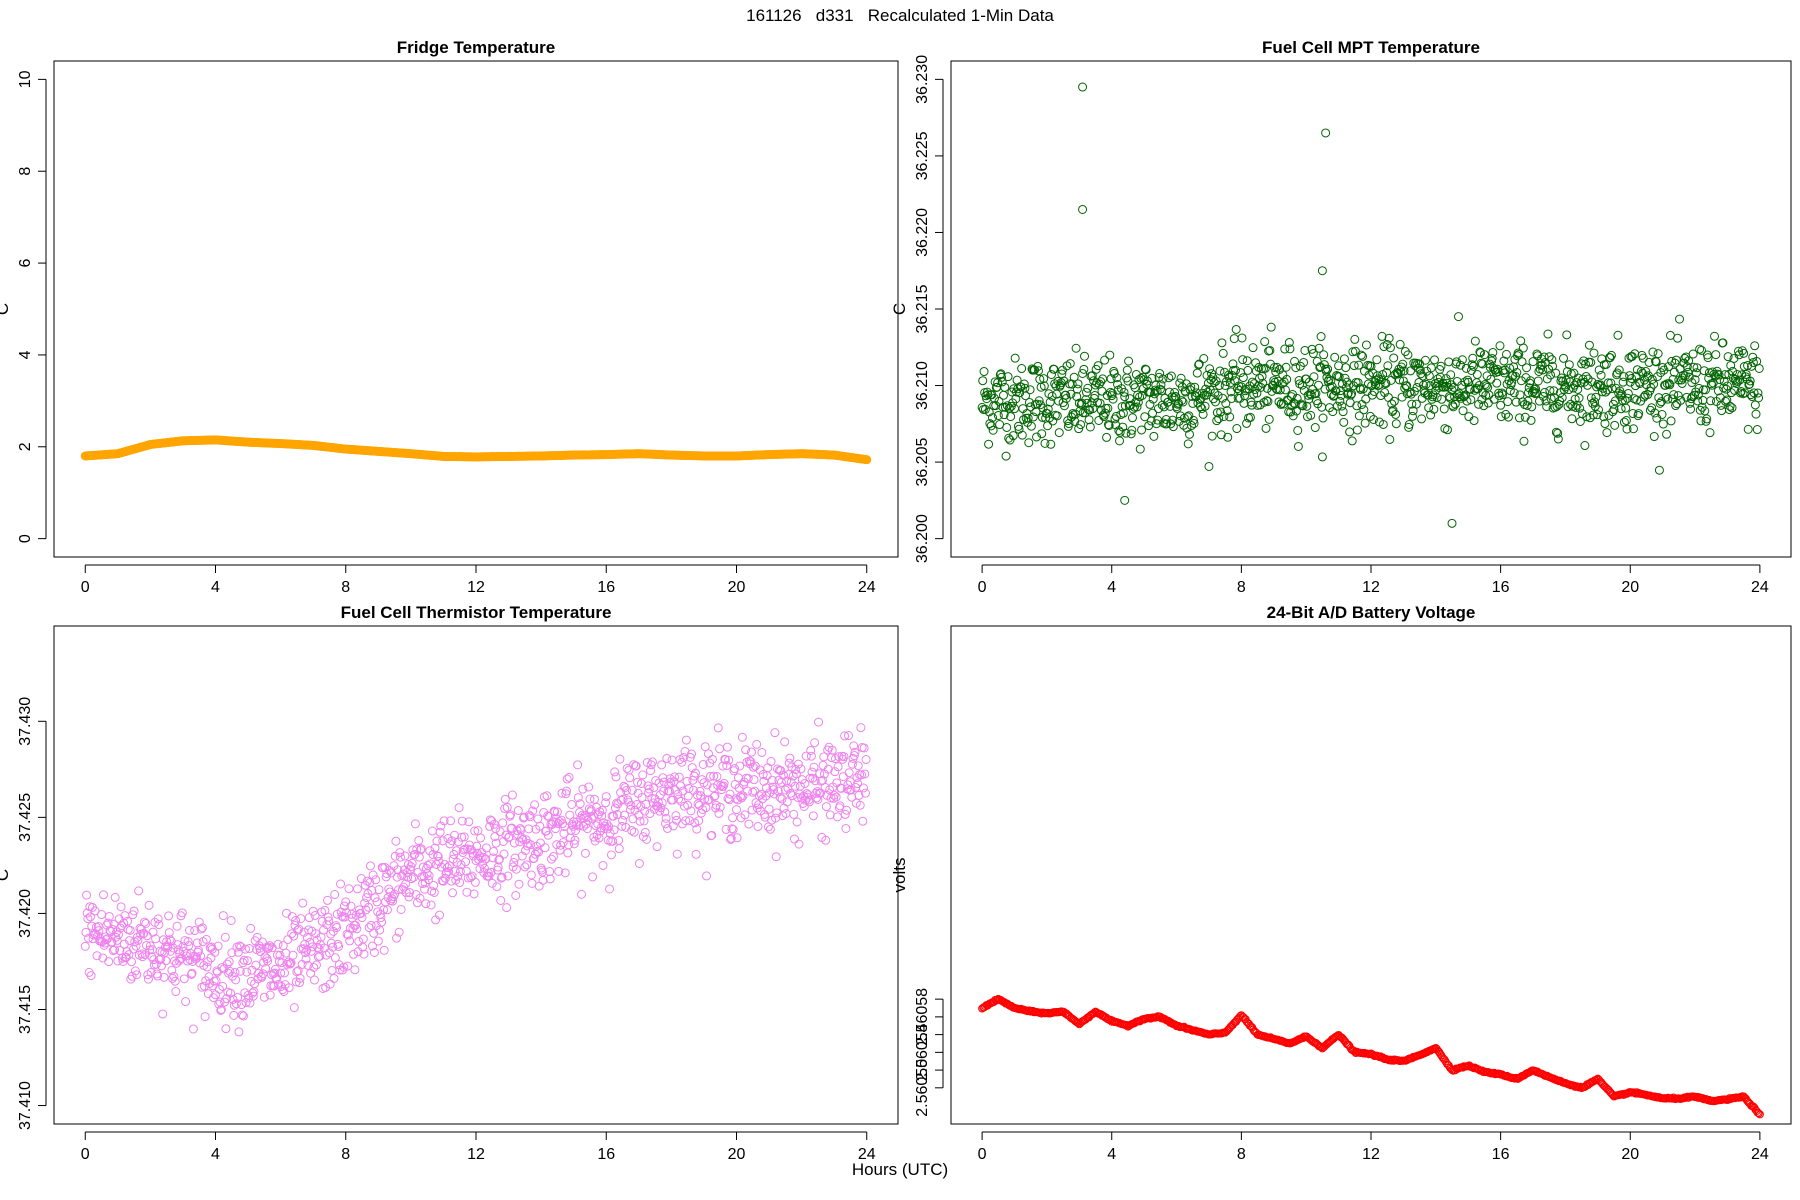 The width and height of the screenshot is (1800, 1200). What do you see at coordinates (25, 171) in the screenshot?
I see `y-tick-label: 8` at bounding box center [25, 171].